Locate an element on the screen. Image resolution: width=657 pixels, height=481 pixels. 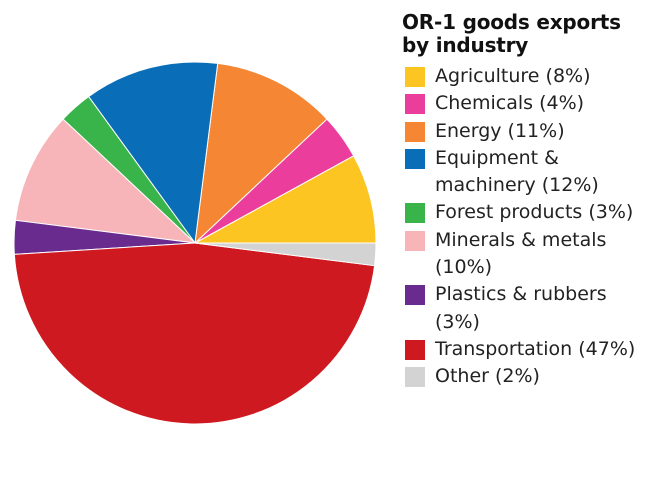
legend-item-1: Chemicals (4%) is located at coordinates (530, 103).